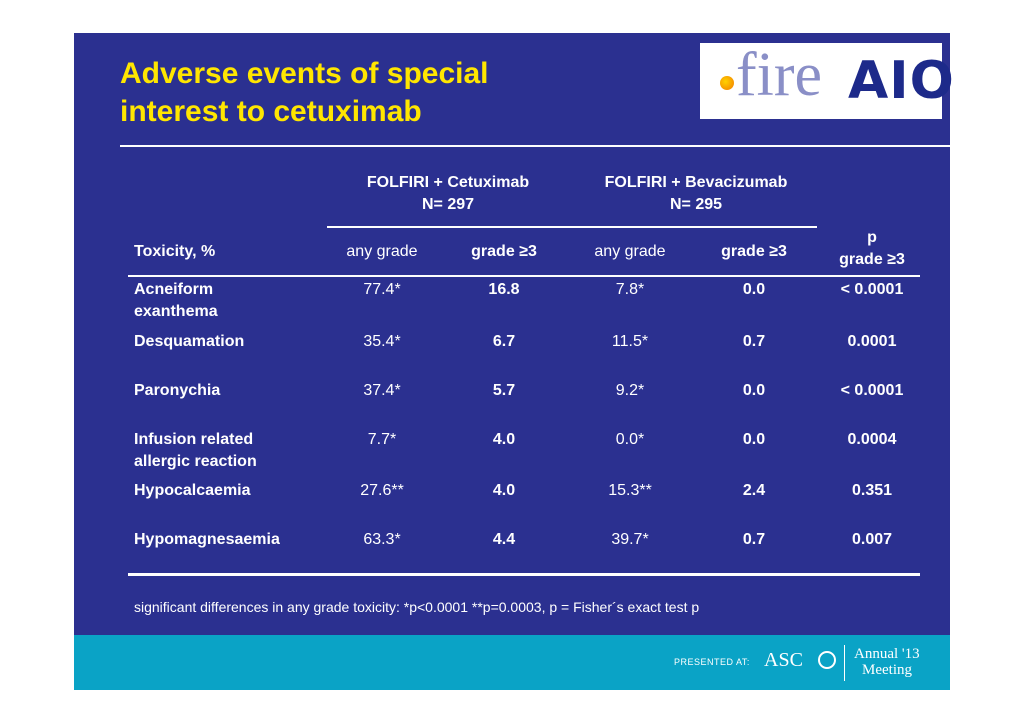  I want to click on col-header-p: p grade ≥3, so click(872, 248).